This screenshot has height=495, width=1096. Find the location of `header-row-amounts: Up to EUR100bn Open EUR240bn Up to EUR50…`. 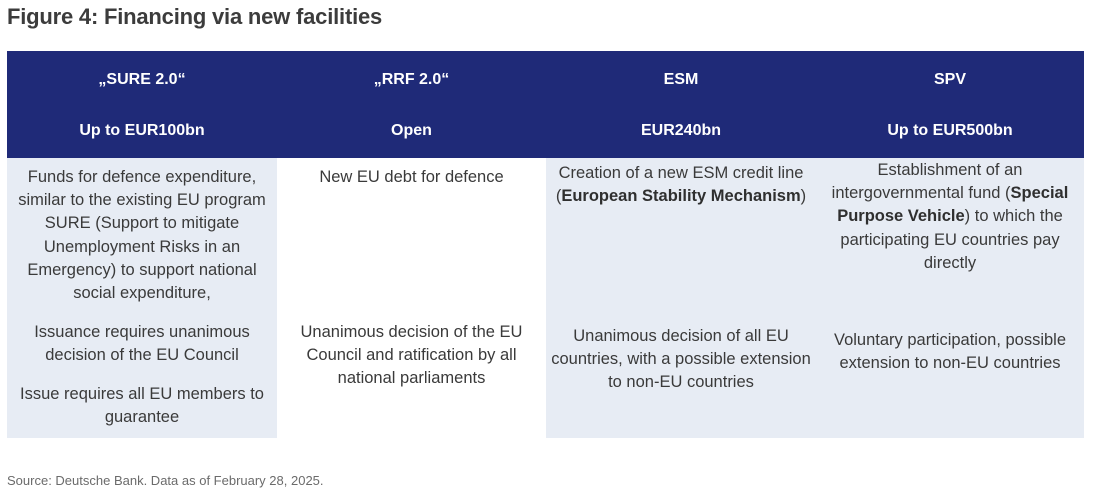

header-row-amounts: Up to EUR100bn Open EUR240bn Up to EUR50… is located at coordinates (545, 132).